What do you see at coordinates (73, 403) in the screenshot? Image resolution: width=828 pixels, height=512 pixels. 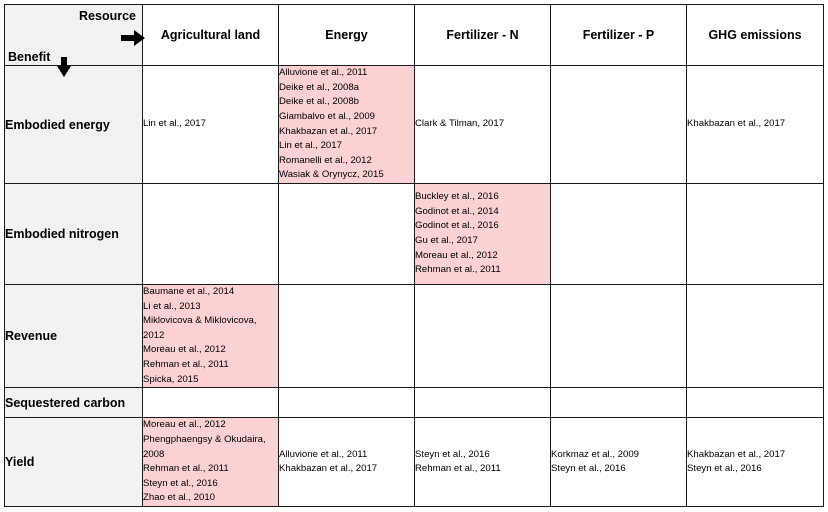 I see `row-header-sequestered-carbon: Sequestered carbon` at bounding box center [73, 403].